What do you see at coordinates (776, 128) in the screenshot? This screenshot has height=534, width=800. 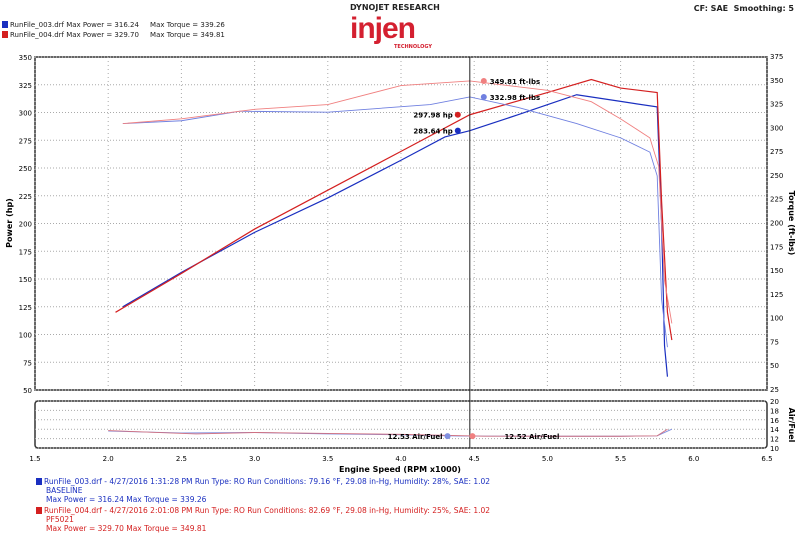 I see `torque-tick-label: 300` at bounding box center [776, 128].